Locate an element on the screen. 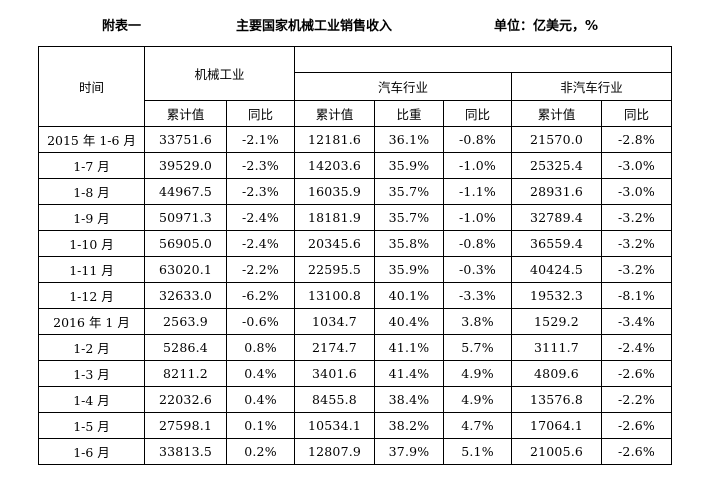 This screenshot has width=725, height=482. cell-auto-yoy: 3.8% is located at coordinates (477, 321).